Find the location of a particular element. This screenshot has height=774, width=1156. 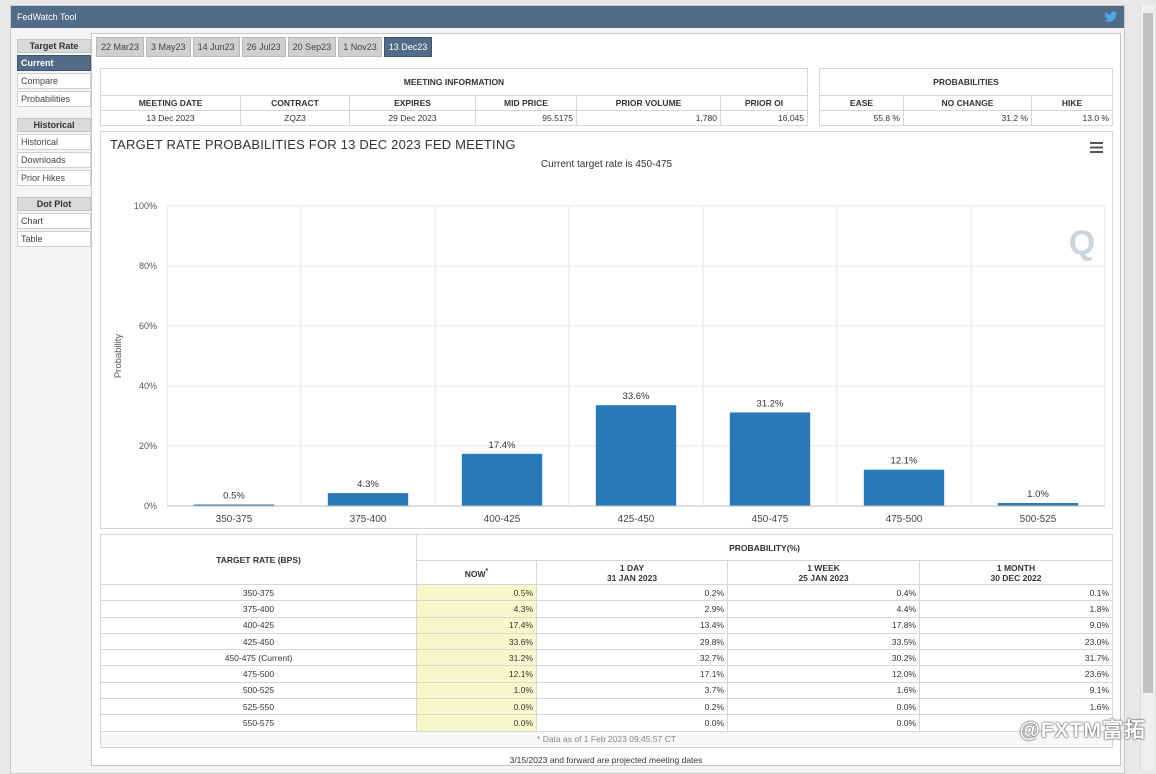

one-week-cell: 0.0% is located at coordinates (823, 707).